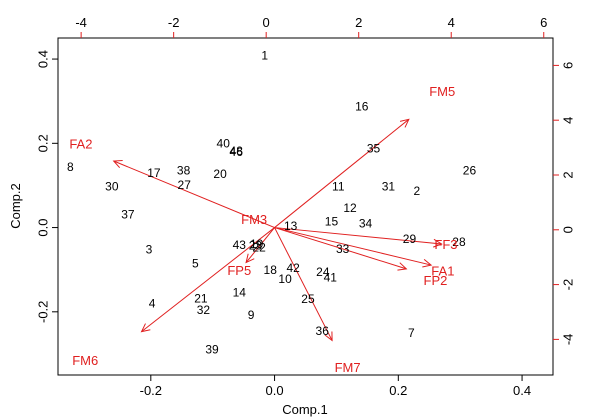  What do you see at coordinates (459, 242) in the screenshot?
I see `point-label-28: 28` at bounding box center [459, 242].